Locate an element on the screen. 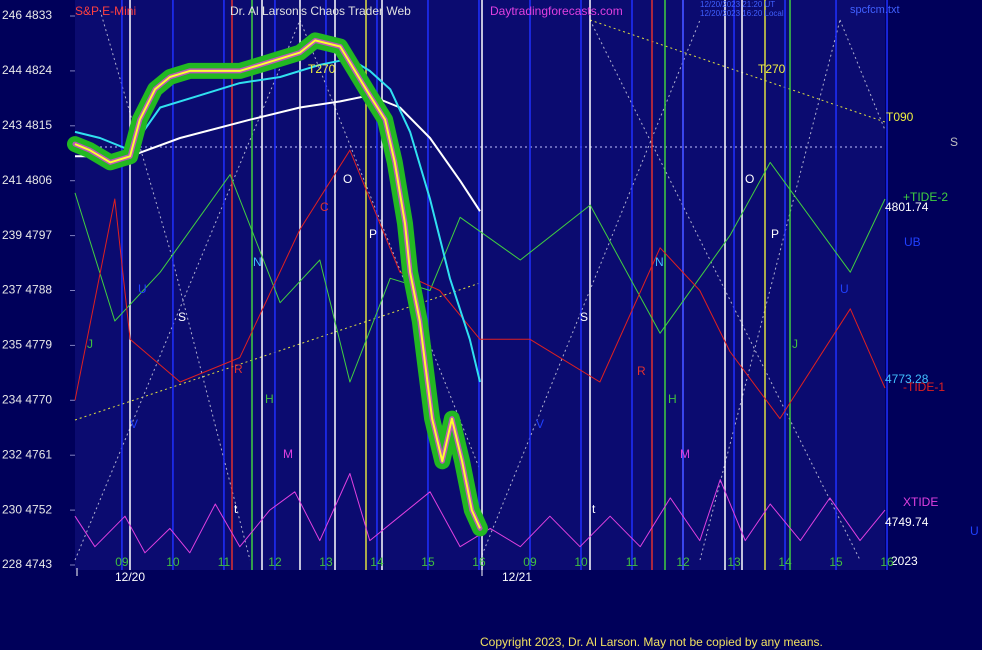  annotation: T090 is located at coordinates (900, 117).